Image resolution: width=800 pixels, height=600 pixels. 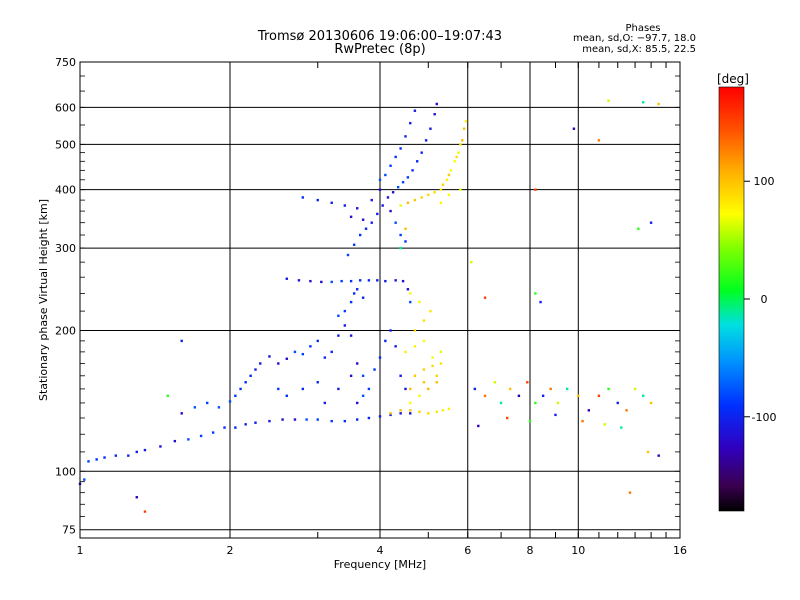 What do you see at coordinates (380, 550) in the screenshot?
I see `x-tick-label: 4` at bounding box center [380, 550].